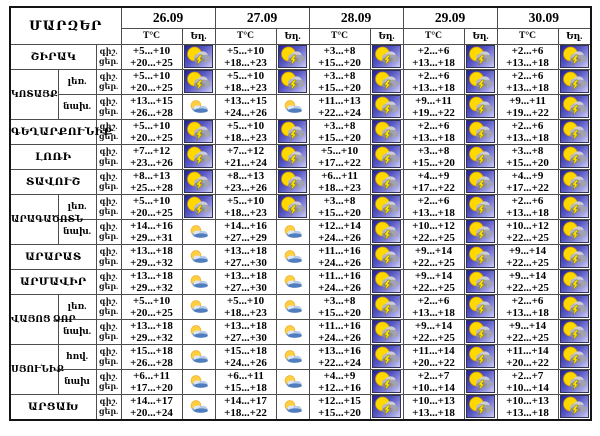 This screenshot has height=436, width=600. Describe the element at coordinates (339, 225) in the screenshot. I see `night-temp: +12...+14` at that location.